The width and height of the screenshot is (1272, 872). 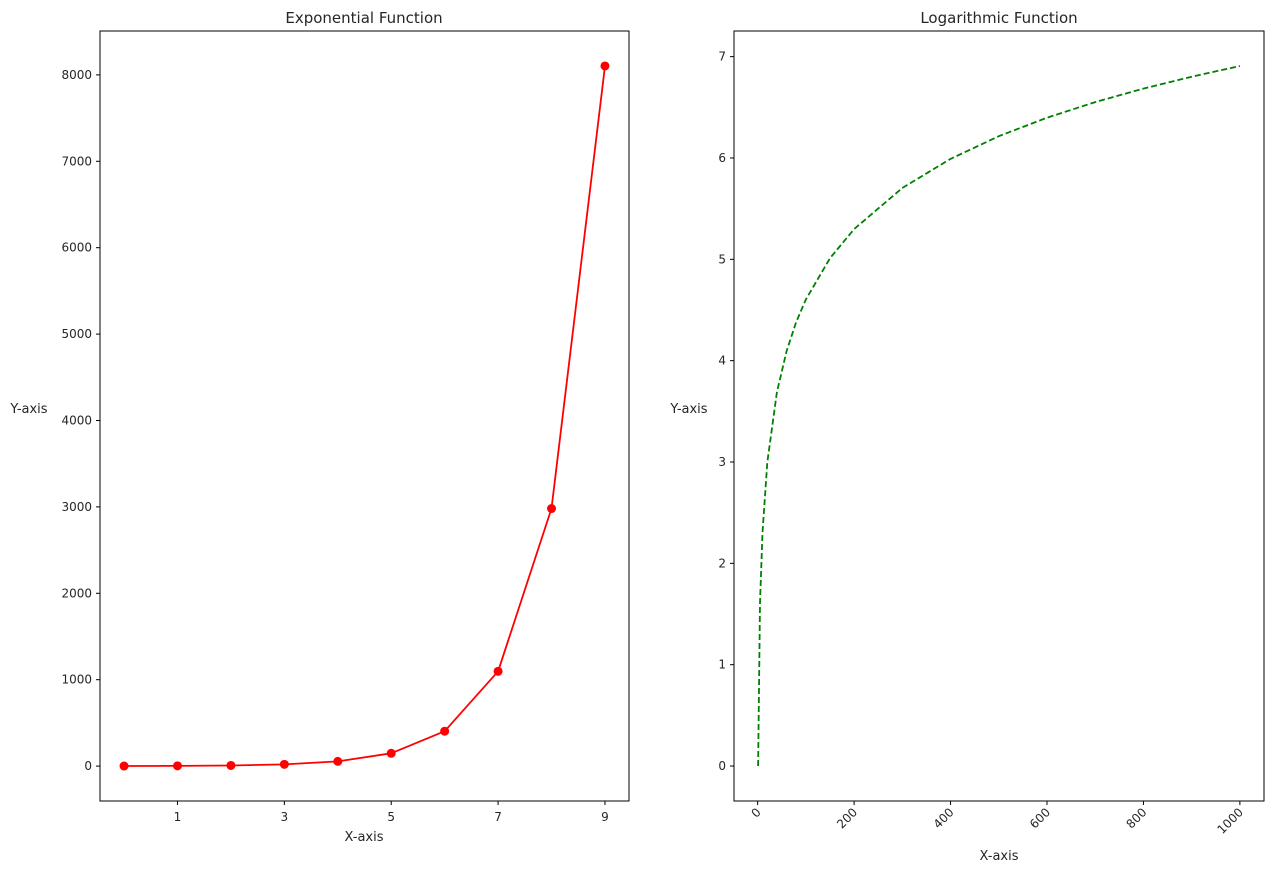 What do you see at coordinates (755, 812) in the screenshot?
I see `x-tick-label: 0` at bounding box center [755, 812].